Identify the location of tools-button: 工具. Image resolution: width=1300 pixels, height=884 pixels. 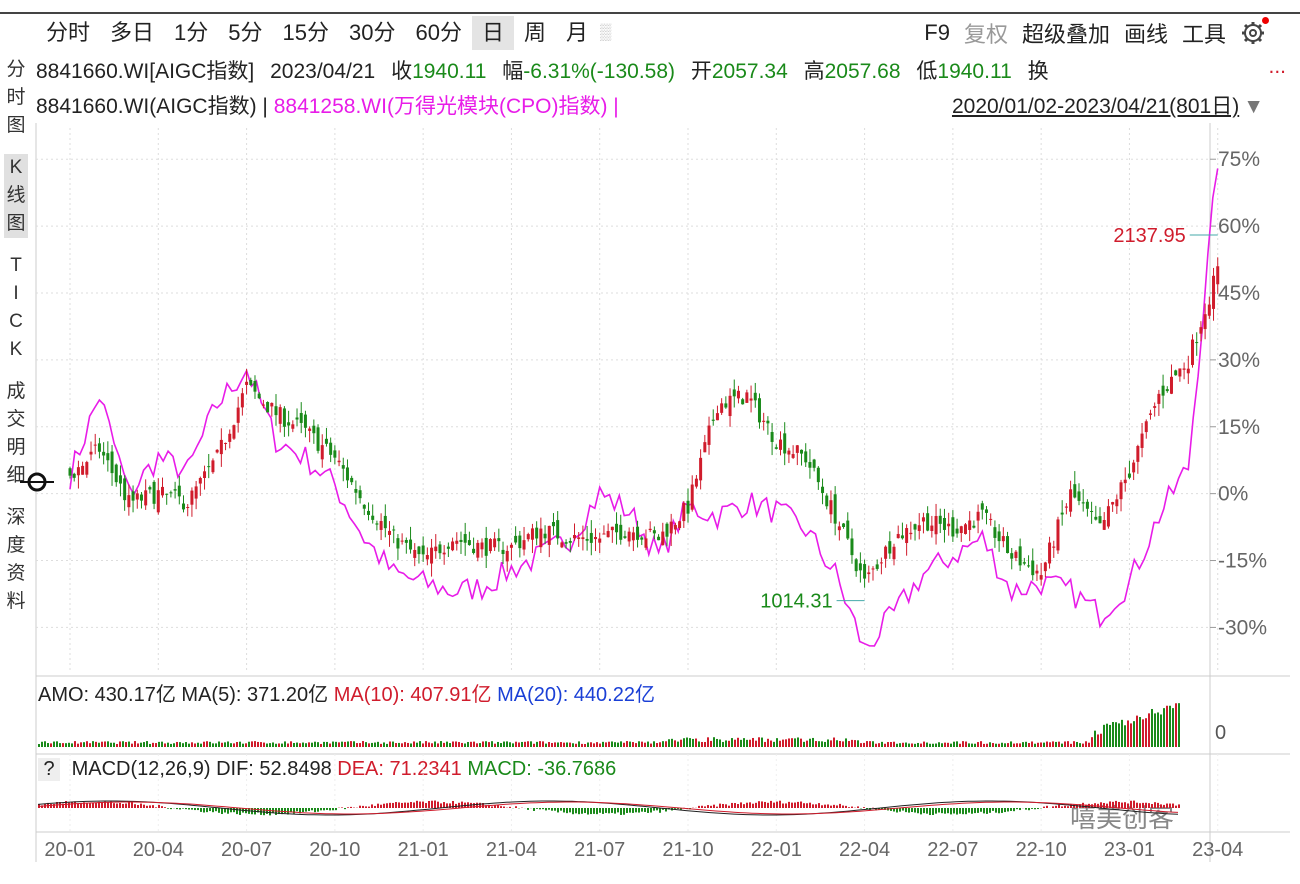
(1203, 34).